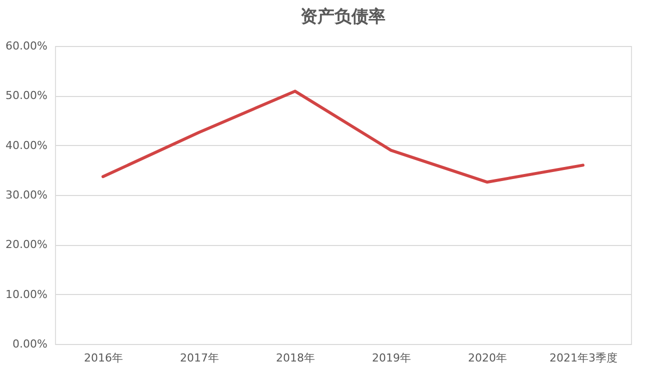 The height and width of the screenshot is (371, 646). Describe the element at coordinates (27, 245) in the screenshot. I see `y-tick-label: 20.00%` at that location.